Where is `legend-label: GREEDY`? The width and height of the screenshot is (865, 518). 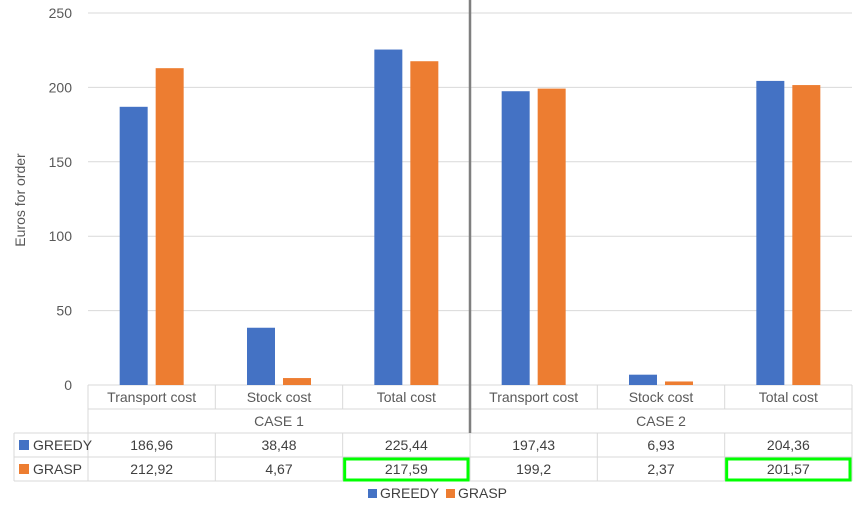
legend-label: GREEDY is located at coordinates (410, 493).